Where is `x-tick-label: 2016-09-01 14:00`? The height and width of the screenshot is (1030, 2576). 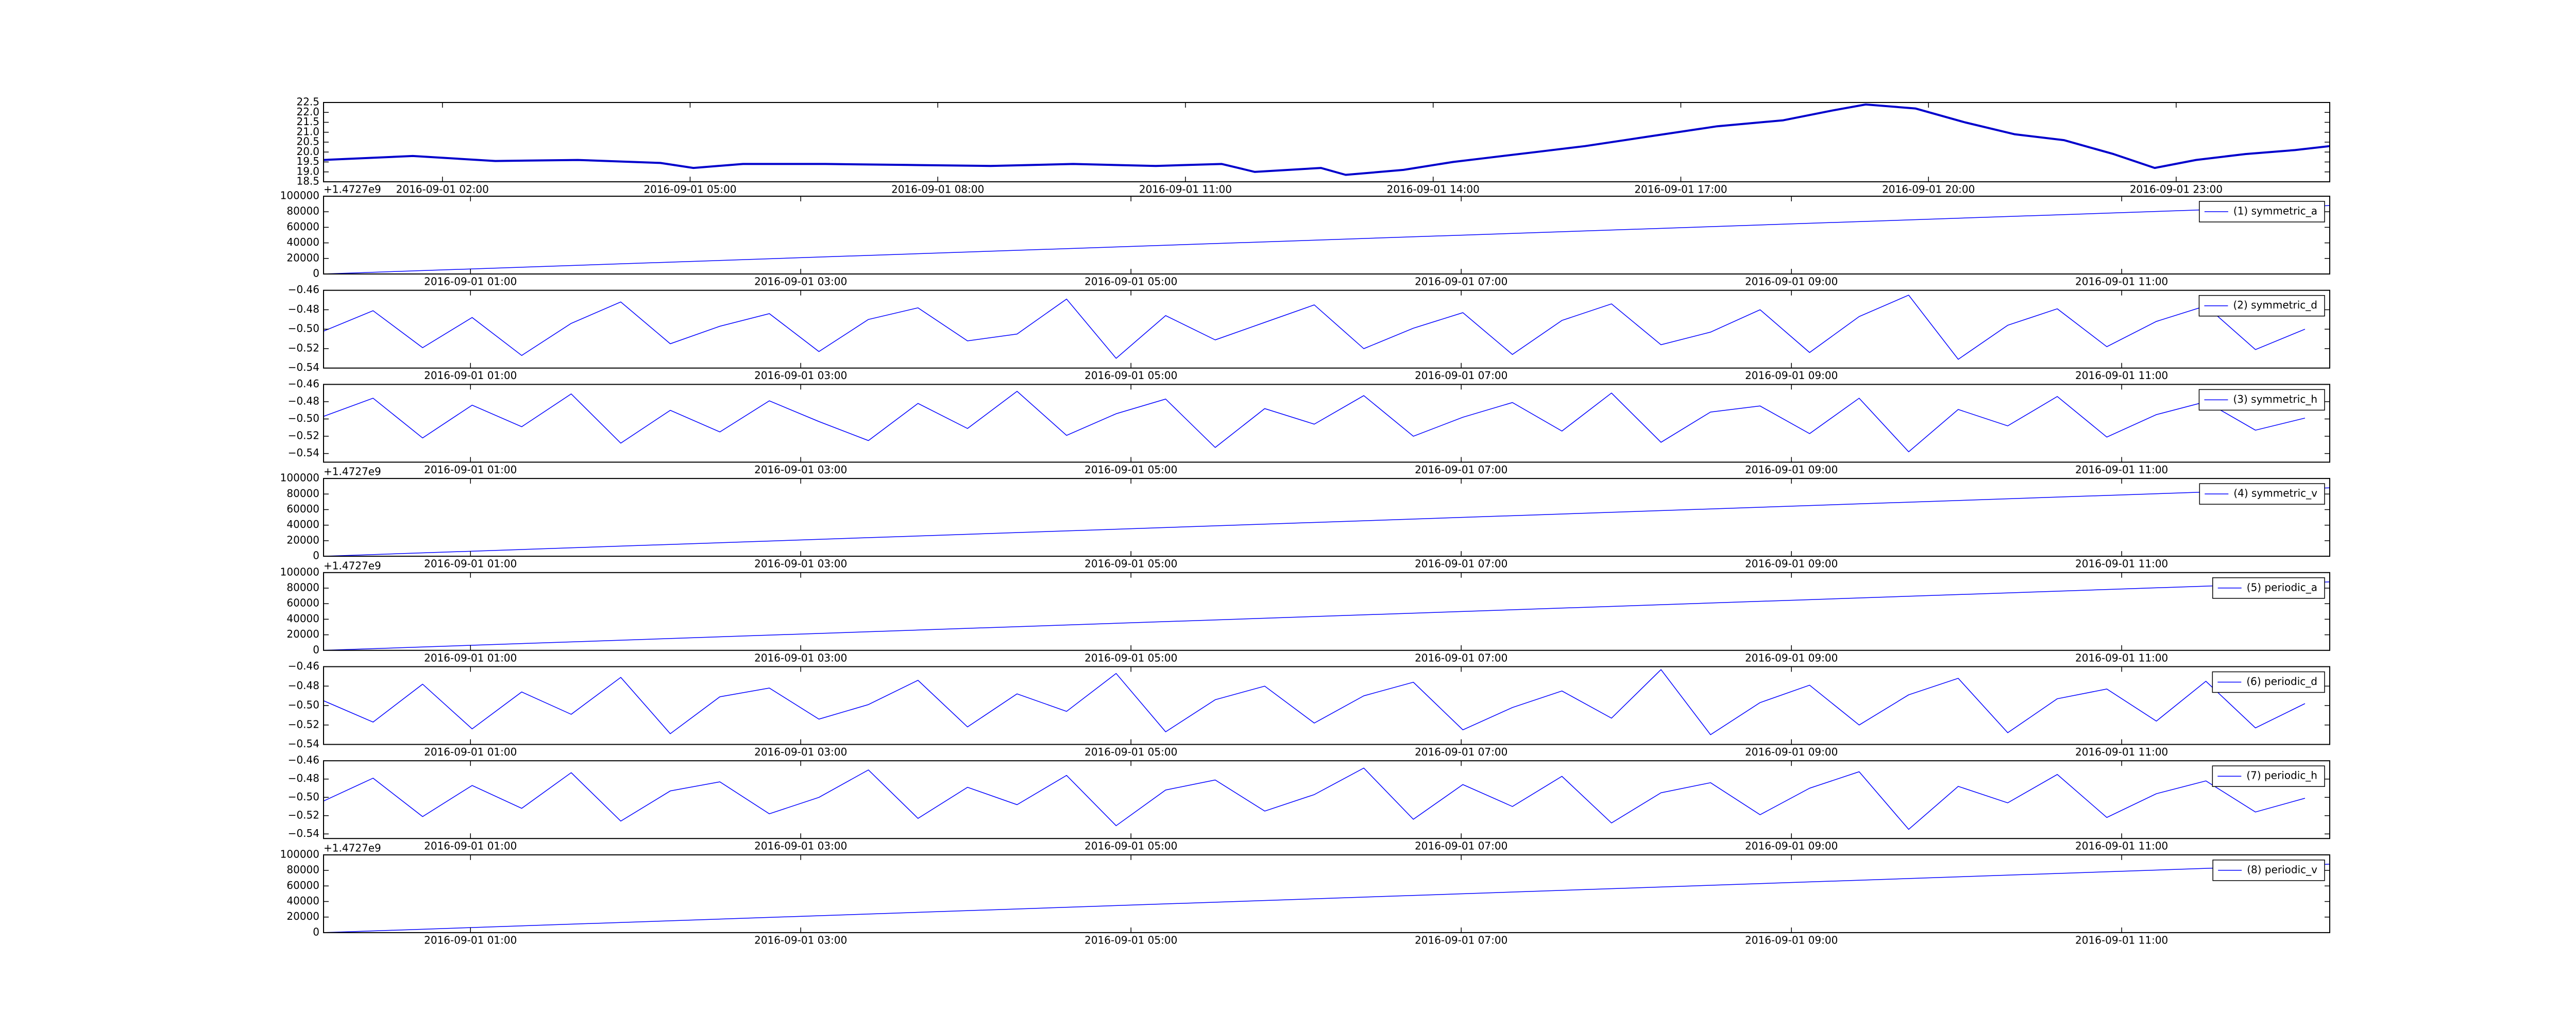
x-tick-label: 2016-09-01 14:00 is located at coordinates (1433, 189).